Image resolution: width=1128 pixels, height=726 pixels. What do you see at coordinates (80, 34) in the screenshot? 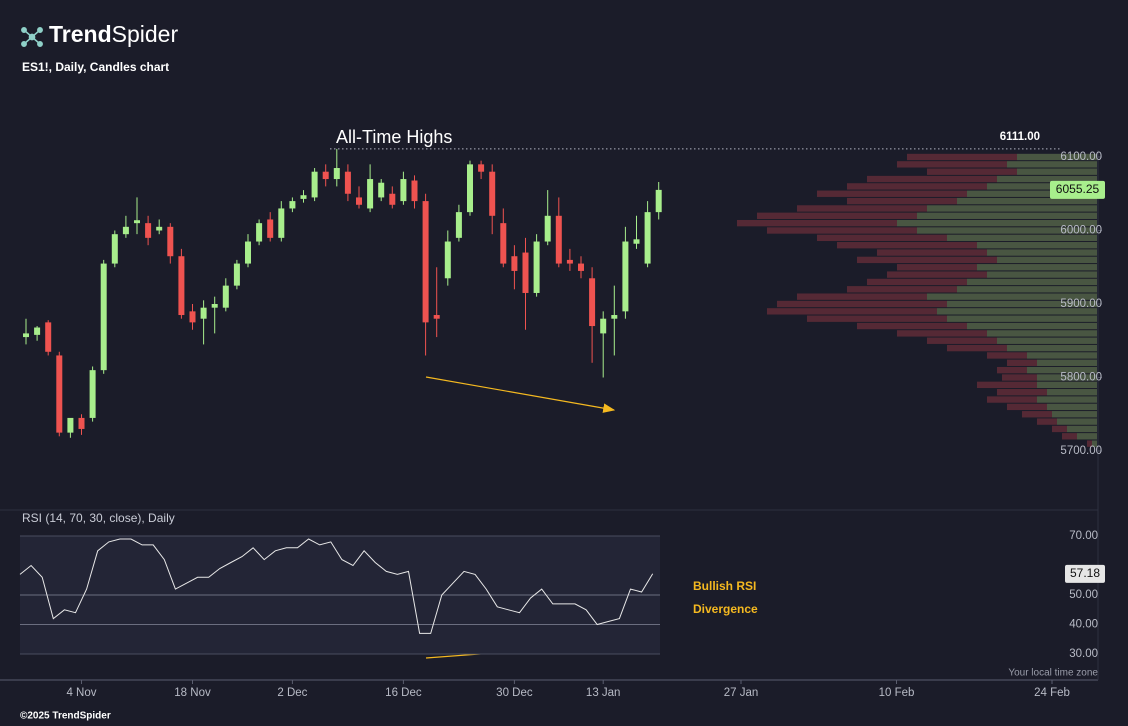
I see `brand-bold: Trend` at bounding box center [80, 34].